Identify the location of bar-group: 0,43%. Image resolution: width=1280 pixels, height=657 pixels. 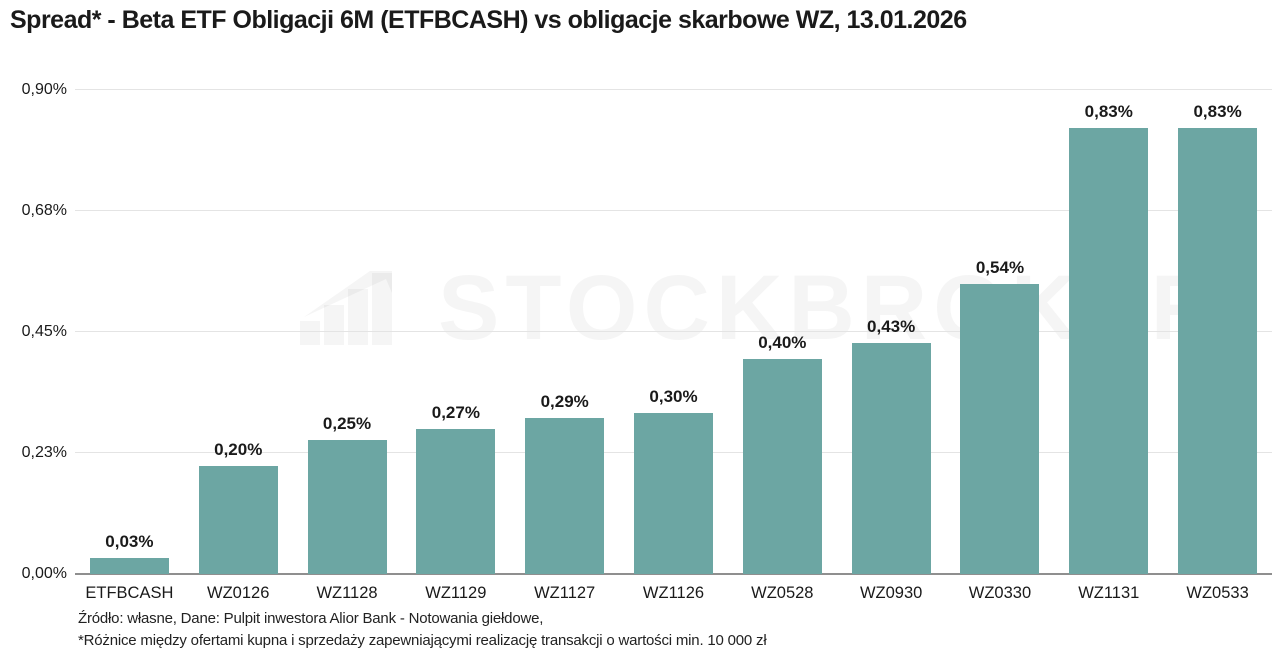
(891, 332).